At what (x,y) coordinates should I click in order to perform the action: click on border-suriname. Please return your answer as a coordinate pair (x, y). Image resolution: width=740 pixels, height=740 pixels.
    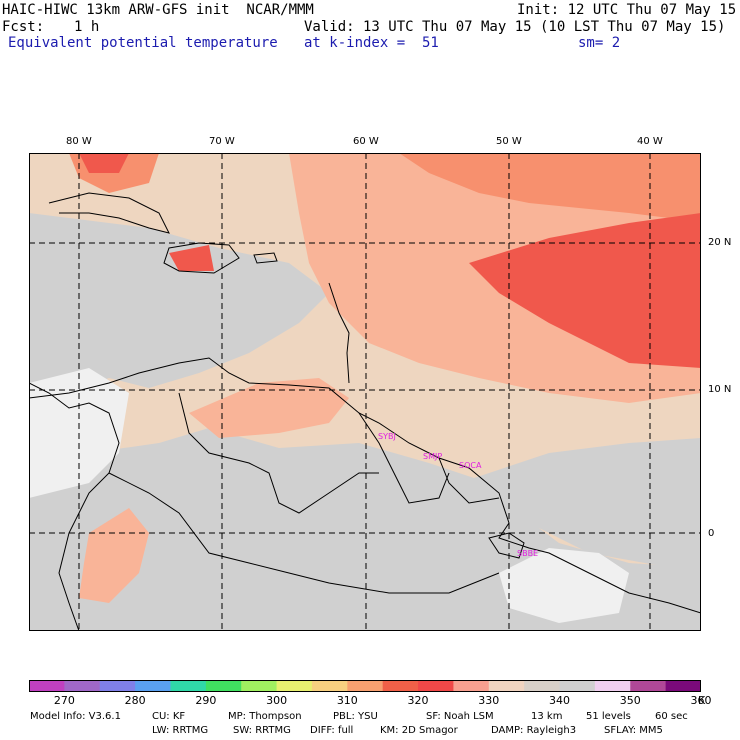
    Looking at the image, I should click on (469, 480).